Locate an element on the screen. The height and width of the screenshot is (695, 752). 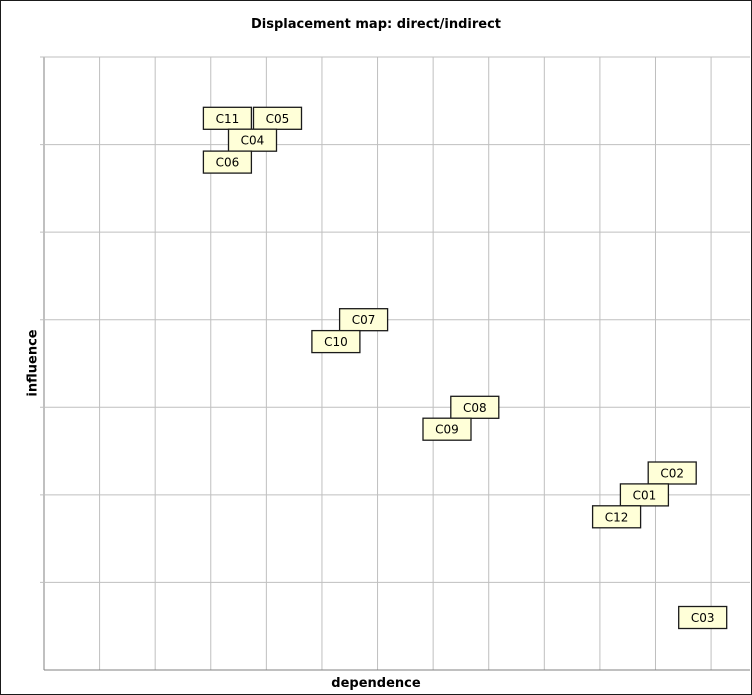
point-label: C10 is located at coordinates (336, 342).